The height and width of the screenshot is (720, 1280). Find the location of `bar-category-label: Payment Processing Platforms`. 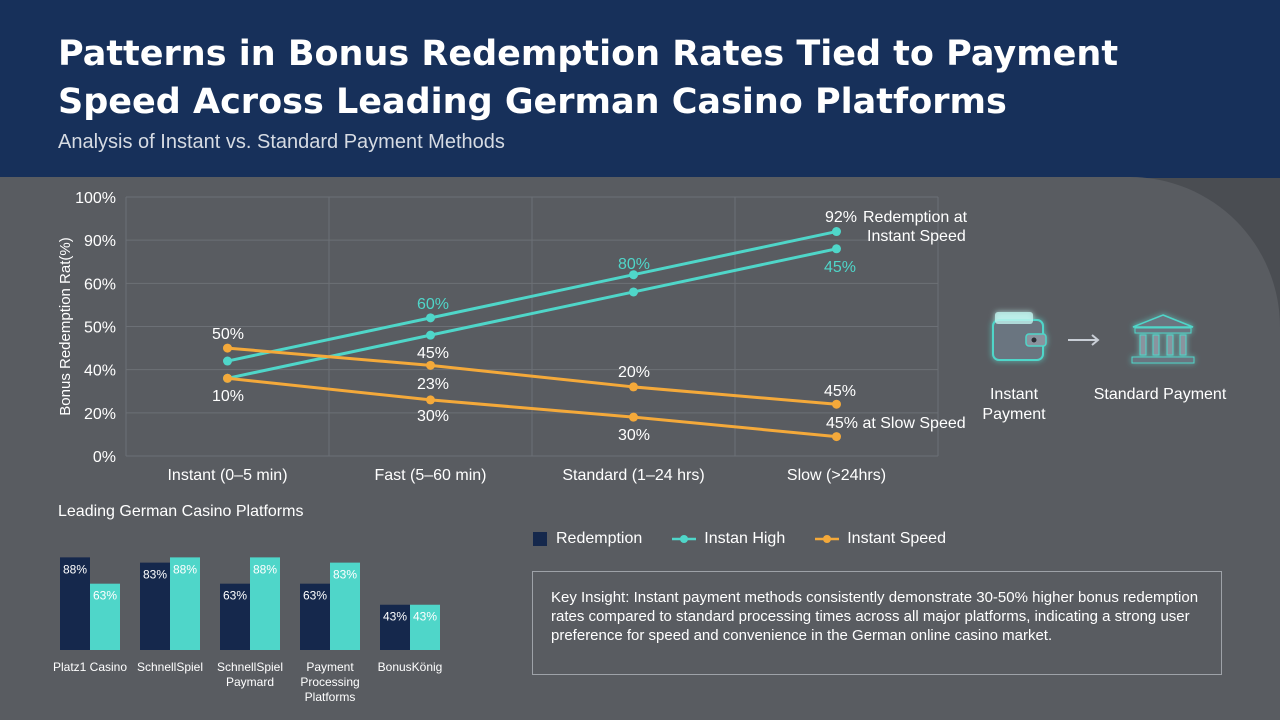

bar-category-label: Payment Processing Platforms is located at coordinates (329, 682).